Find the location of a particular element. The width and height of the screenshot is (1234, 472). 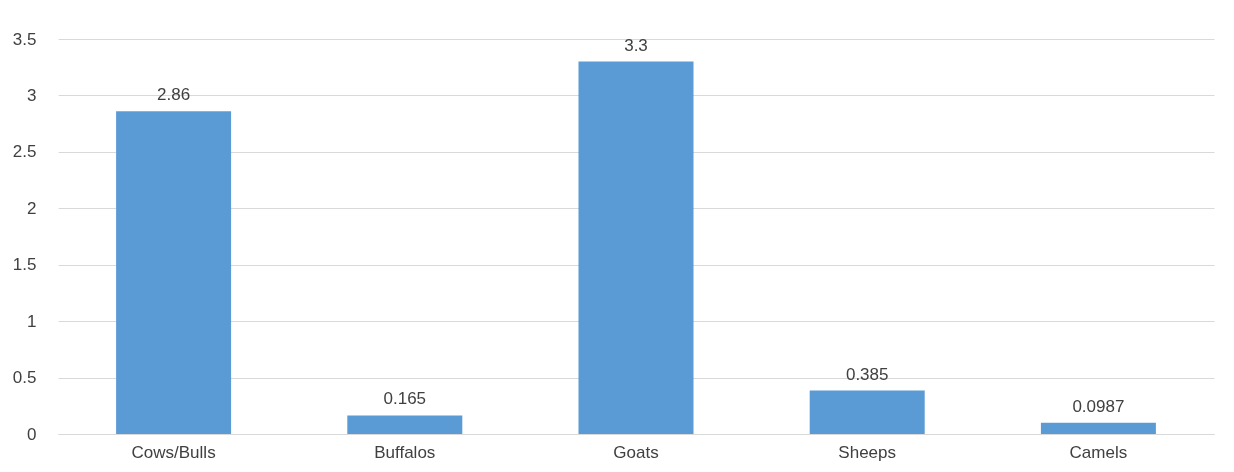

y-tick-label: 2 is located at coordinates (32, 208).